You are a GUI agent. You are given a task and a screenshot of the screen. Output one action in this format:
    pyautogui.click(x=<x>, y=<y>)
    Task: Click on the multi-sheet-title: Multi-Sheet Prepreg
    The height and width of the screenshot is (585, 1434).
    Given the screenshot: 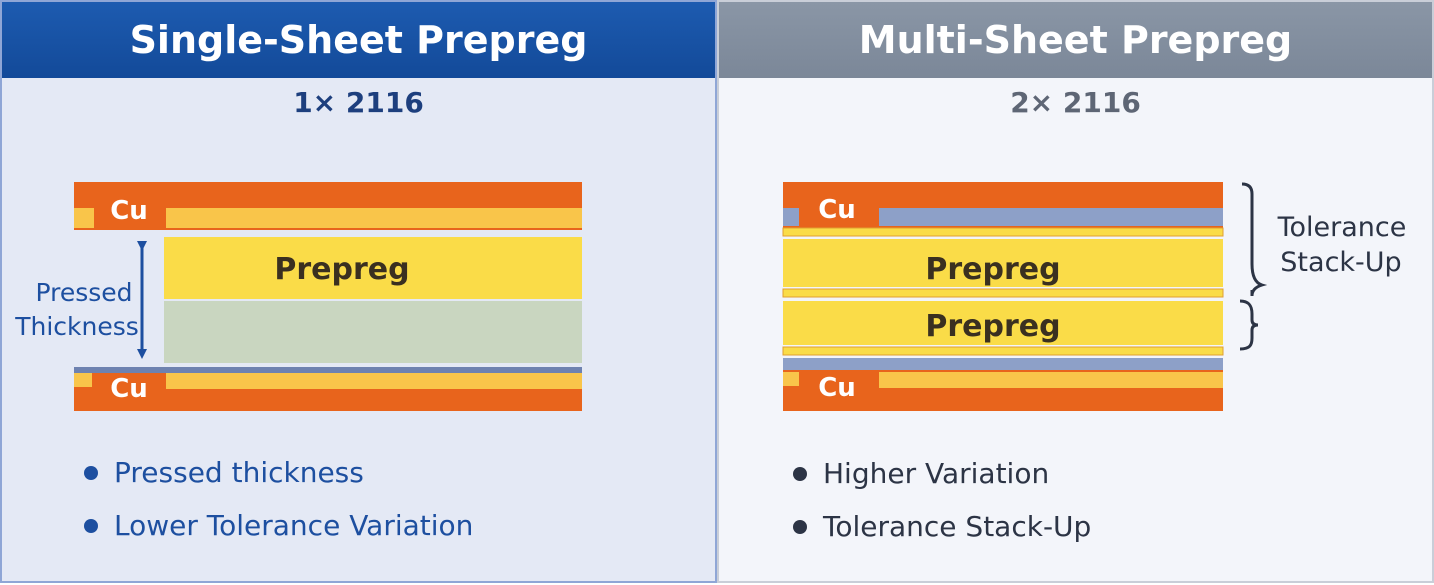 What is the action you would take?
    pyautogui.click(x=1075, y=40)
    